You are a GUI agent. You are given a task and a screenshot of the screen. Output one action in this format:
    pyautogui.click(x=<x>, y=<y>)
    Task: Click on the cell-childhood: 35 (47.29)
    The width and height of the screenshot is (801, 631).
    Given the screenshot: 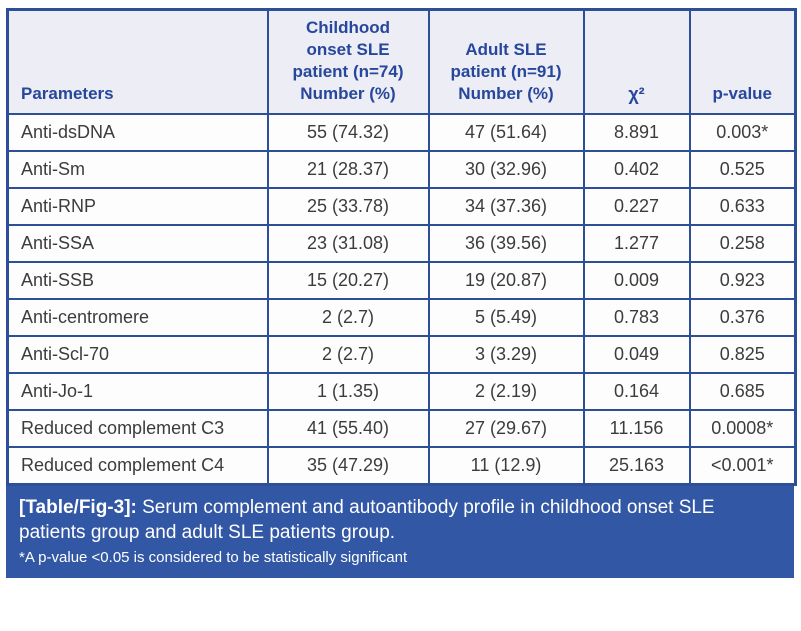 What is the action you would take?
    pyautogui.click(x=348, y=465)
    